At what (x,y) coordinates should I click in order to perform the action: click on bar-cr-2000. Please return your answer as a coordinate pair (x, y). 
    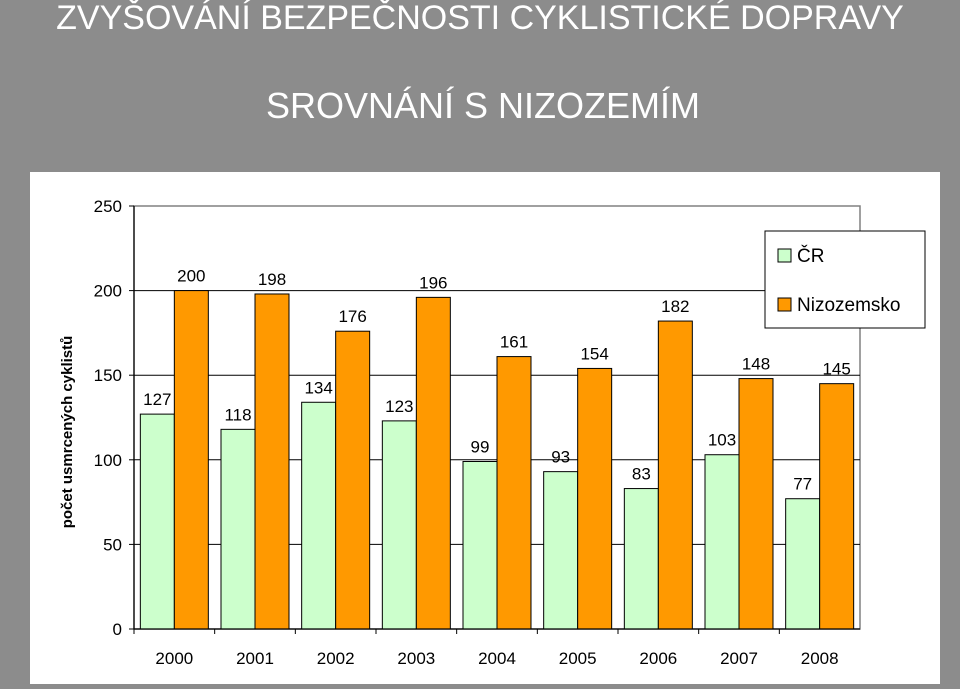
    Looking at the image, I should click on (157, 521).